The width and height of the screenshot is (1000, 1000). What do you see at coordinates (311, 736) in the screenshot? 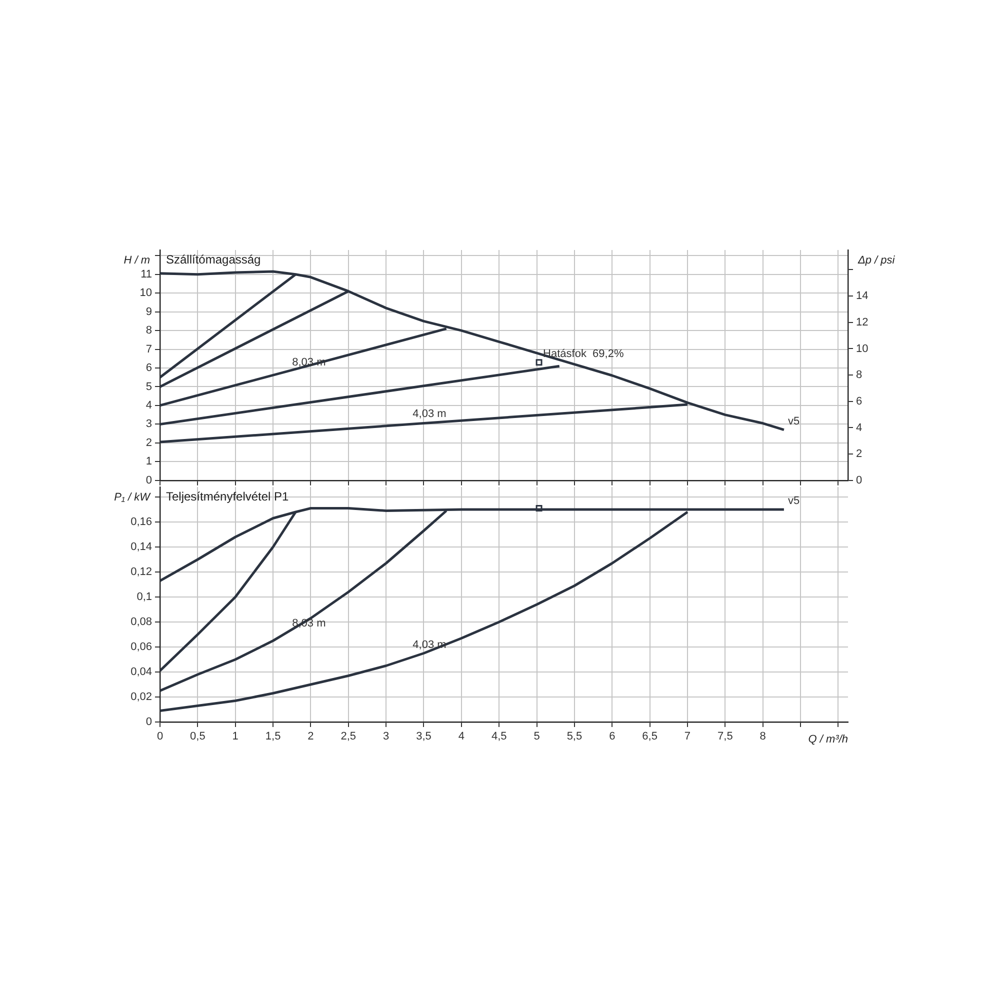
I see `x-tick-label: 2` at bounding box center [311, 736].